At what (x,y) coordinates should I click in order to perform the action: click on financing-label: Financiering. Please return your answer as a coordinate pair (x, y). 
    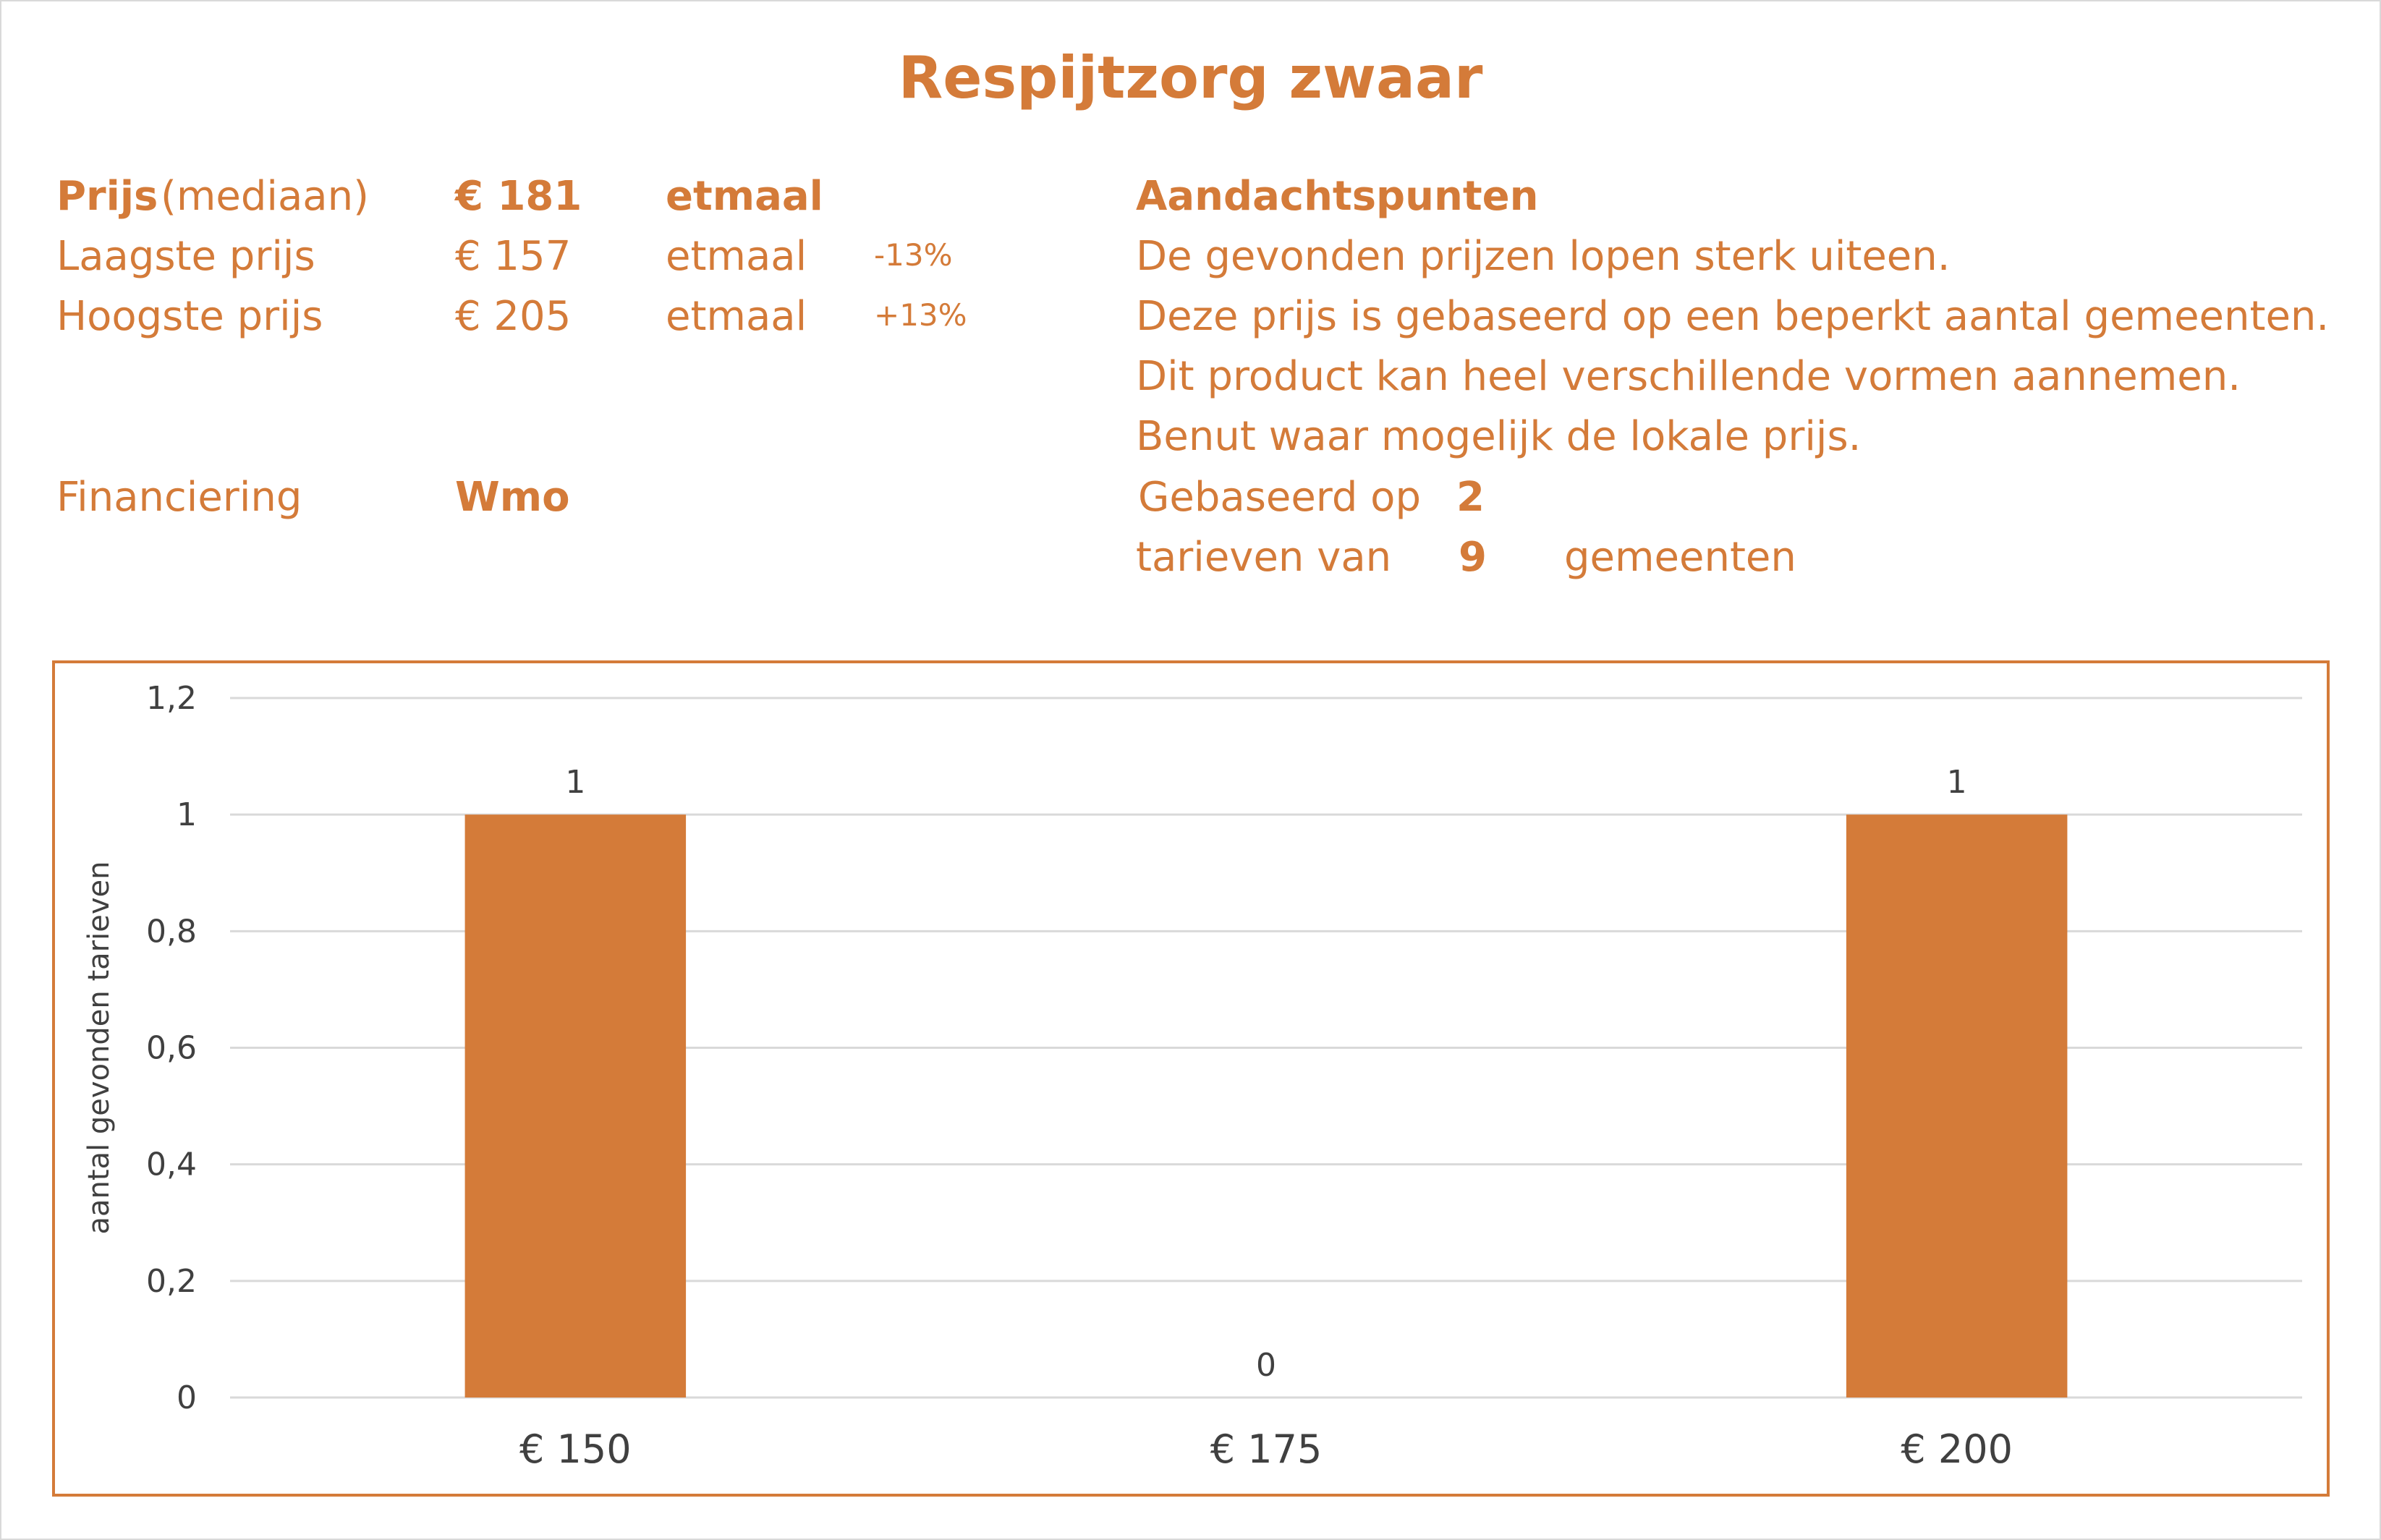
    Looking at the image, I should click on (179, 497).